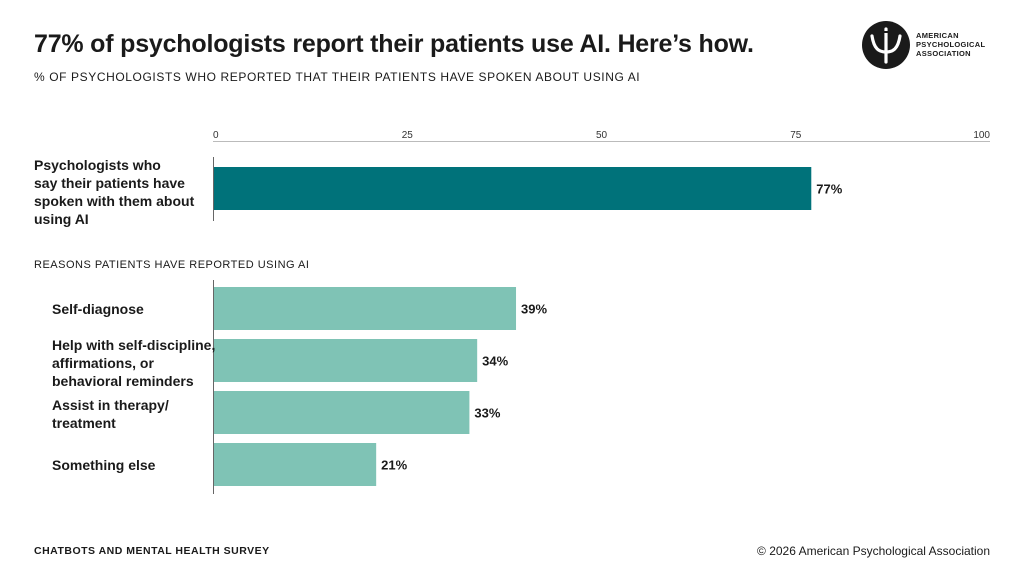 The height and width of the screenshot is (576, 1024). Describe the element at coordinates (796, 135) in the screenshot. I see `x-tick-label: 75` at that location.